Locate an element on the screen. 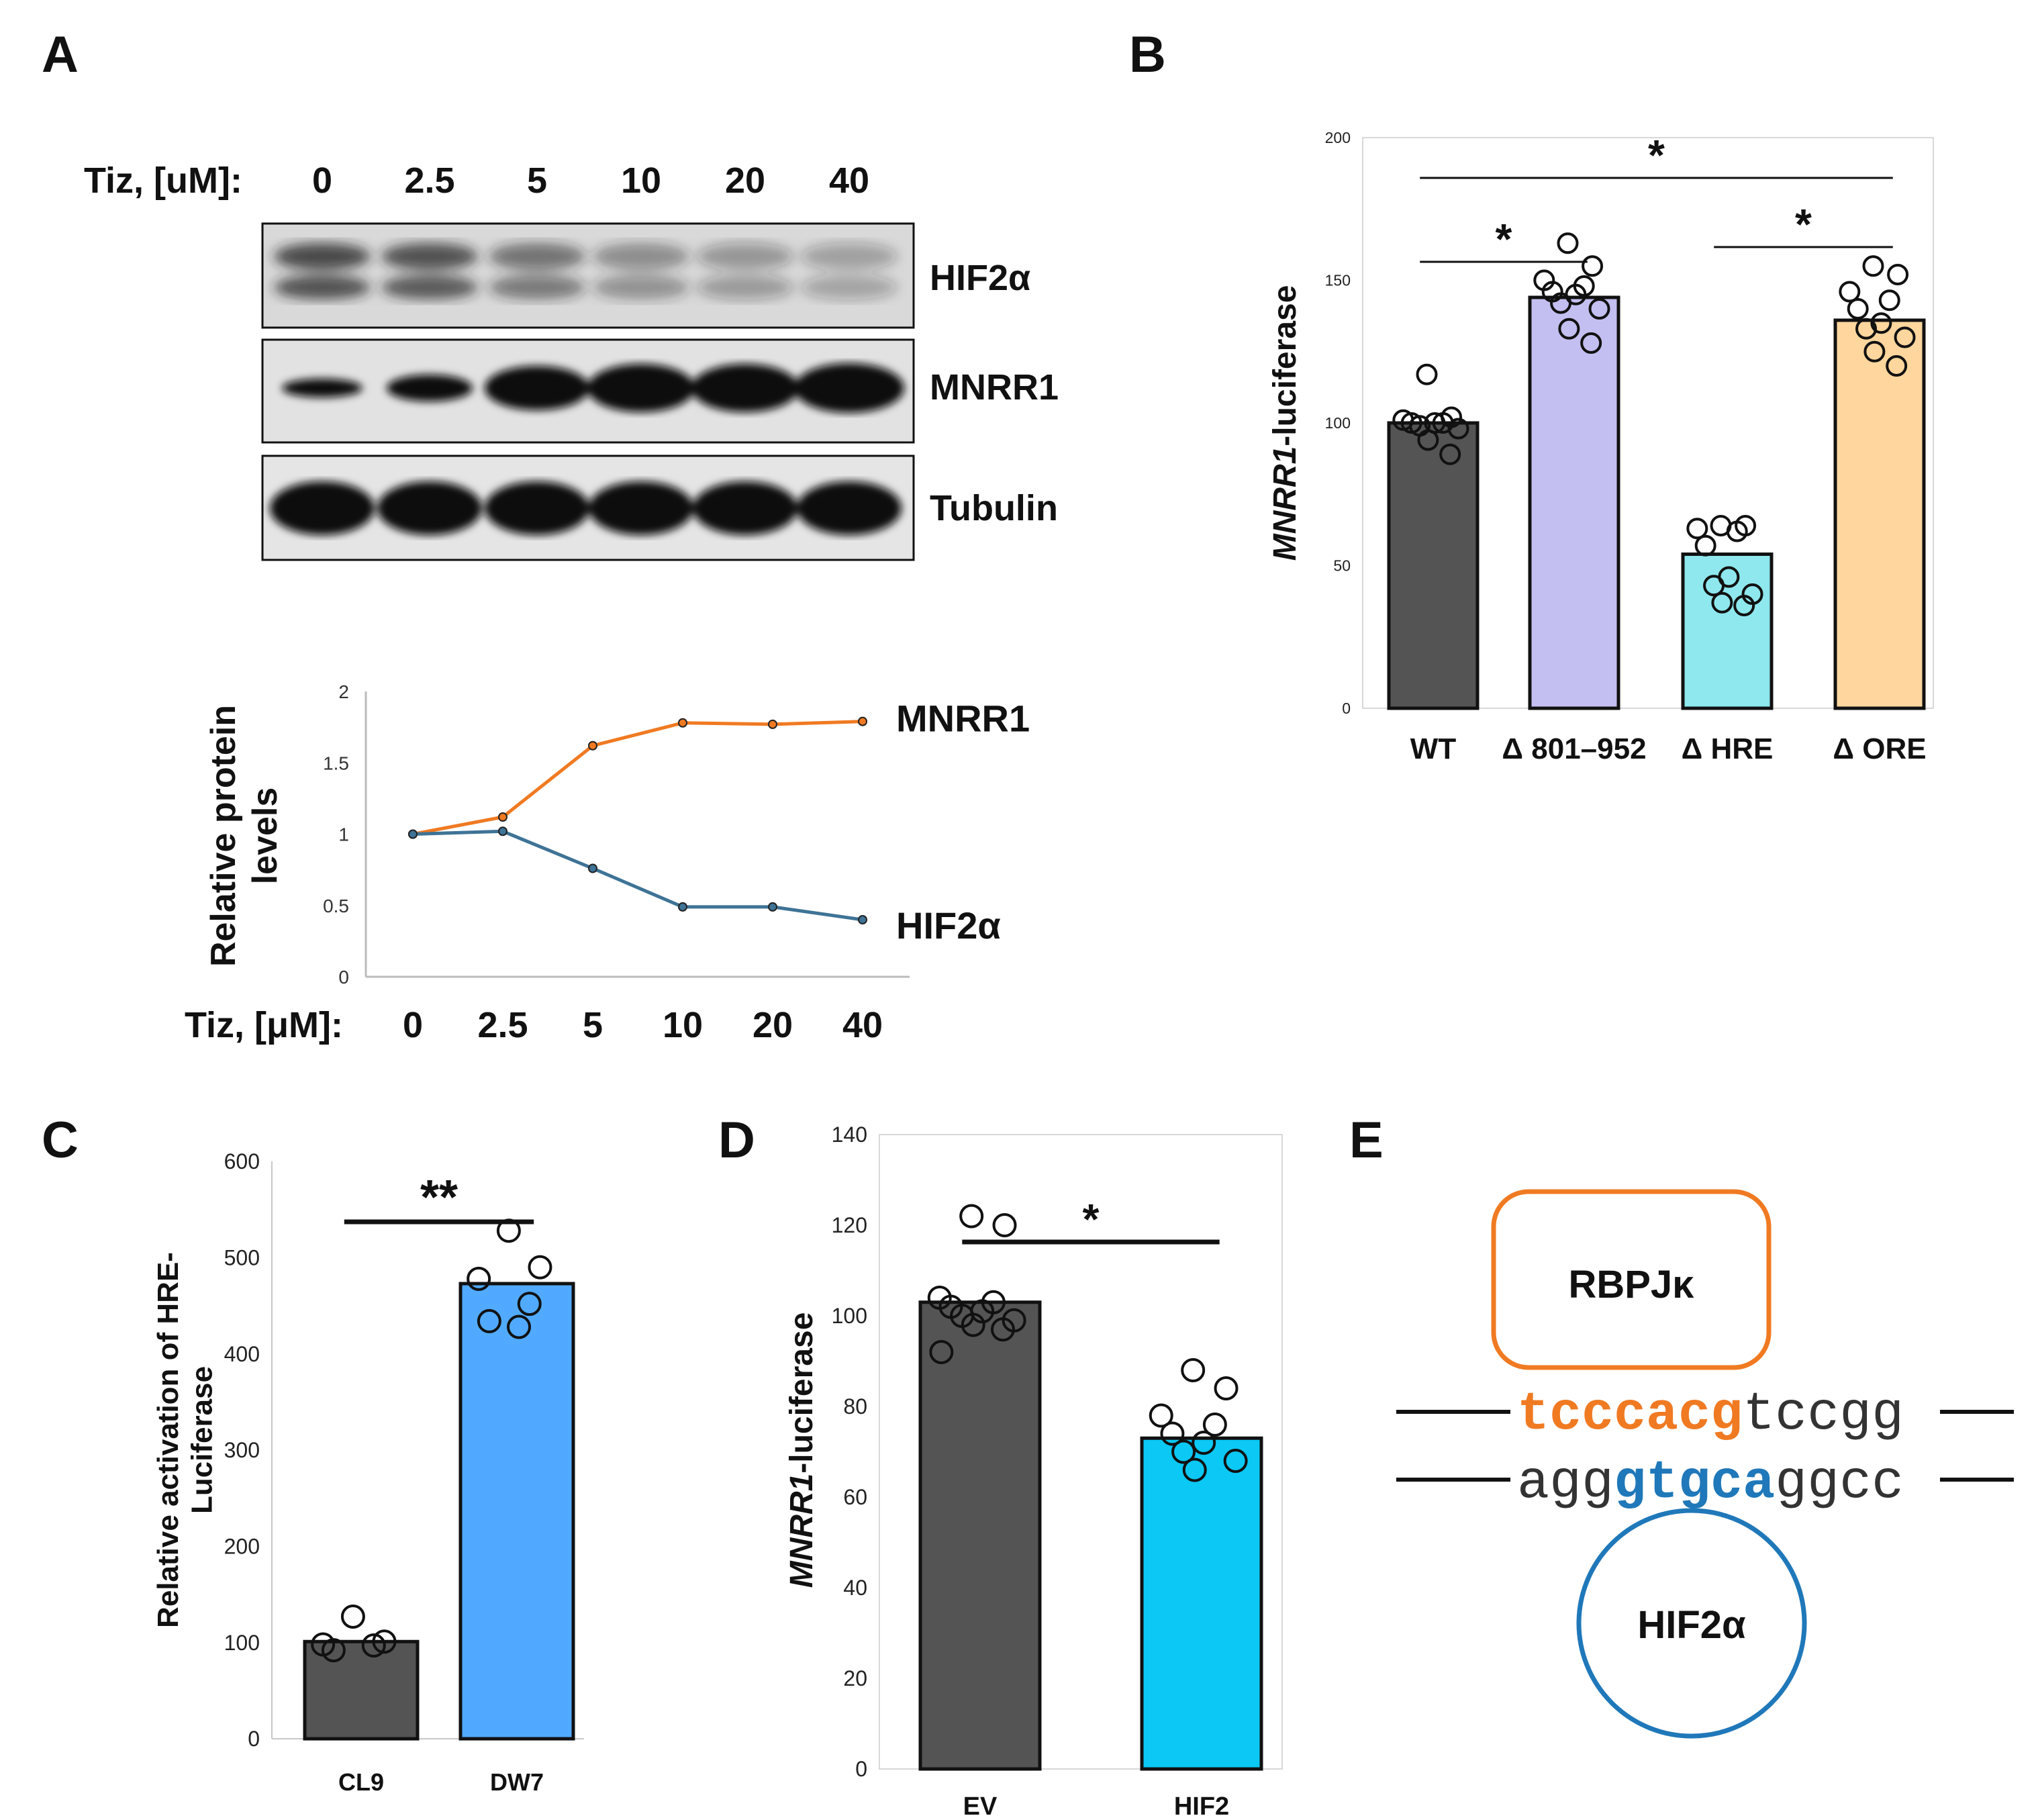 This screenshot has height=1820, width=2036. y-tick-label: 120 is located at coordinates (849, 1225).